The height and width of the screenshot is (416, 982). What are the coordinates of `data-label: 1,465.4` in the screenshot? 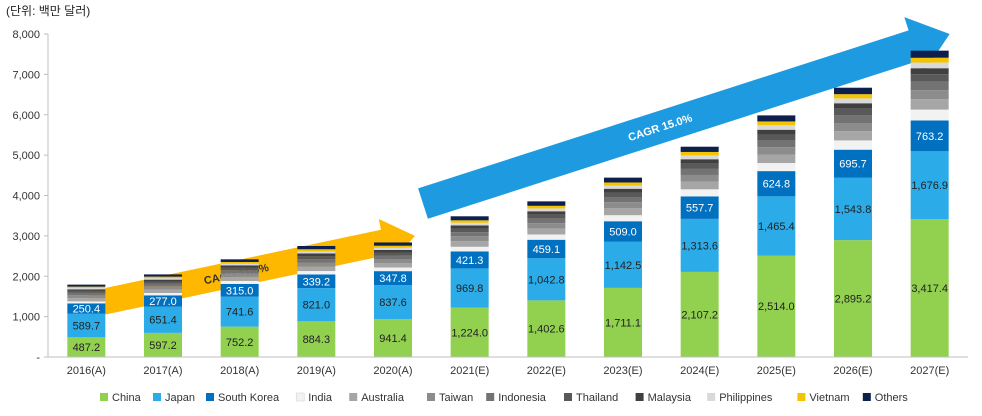 It's located at (776, 227).